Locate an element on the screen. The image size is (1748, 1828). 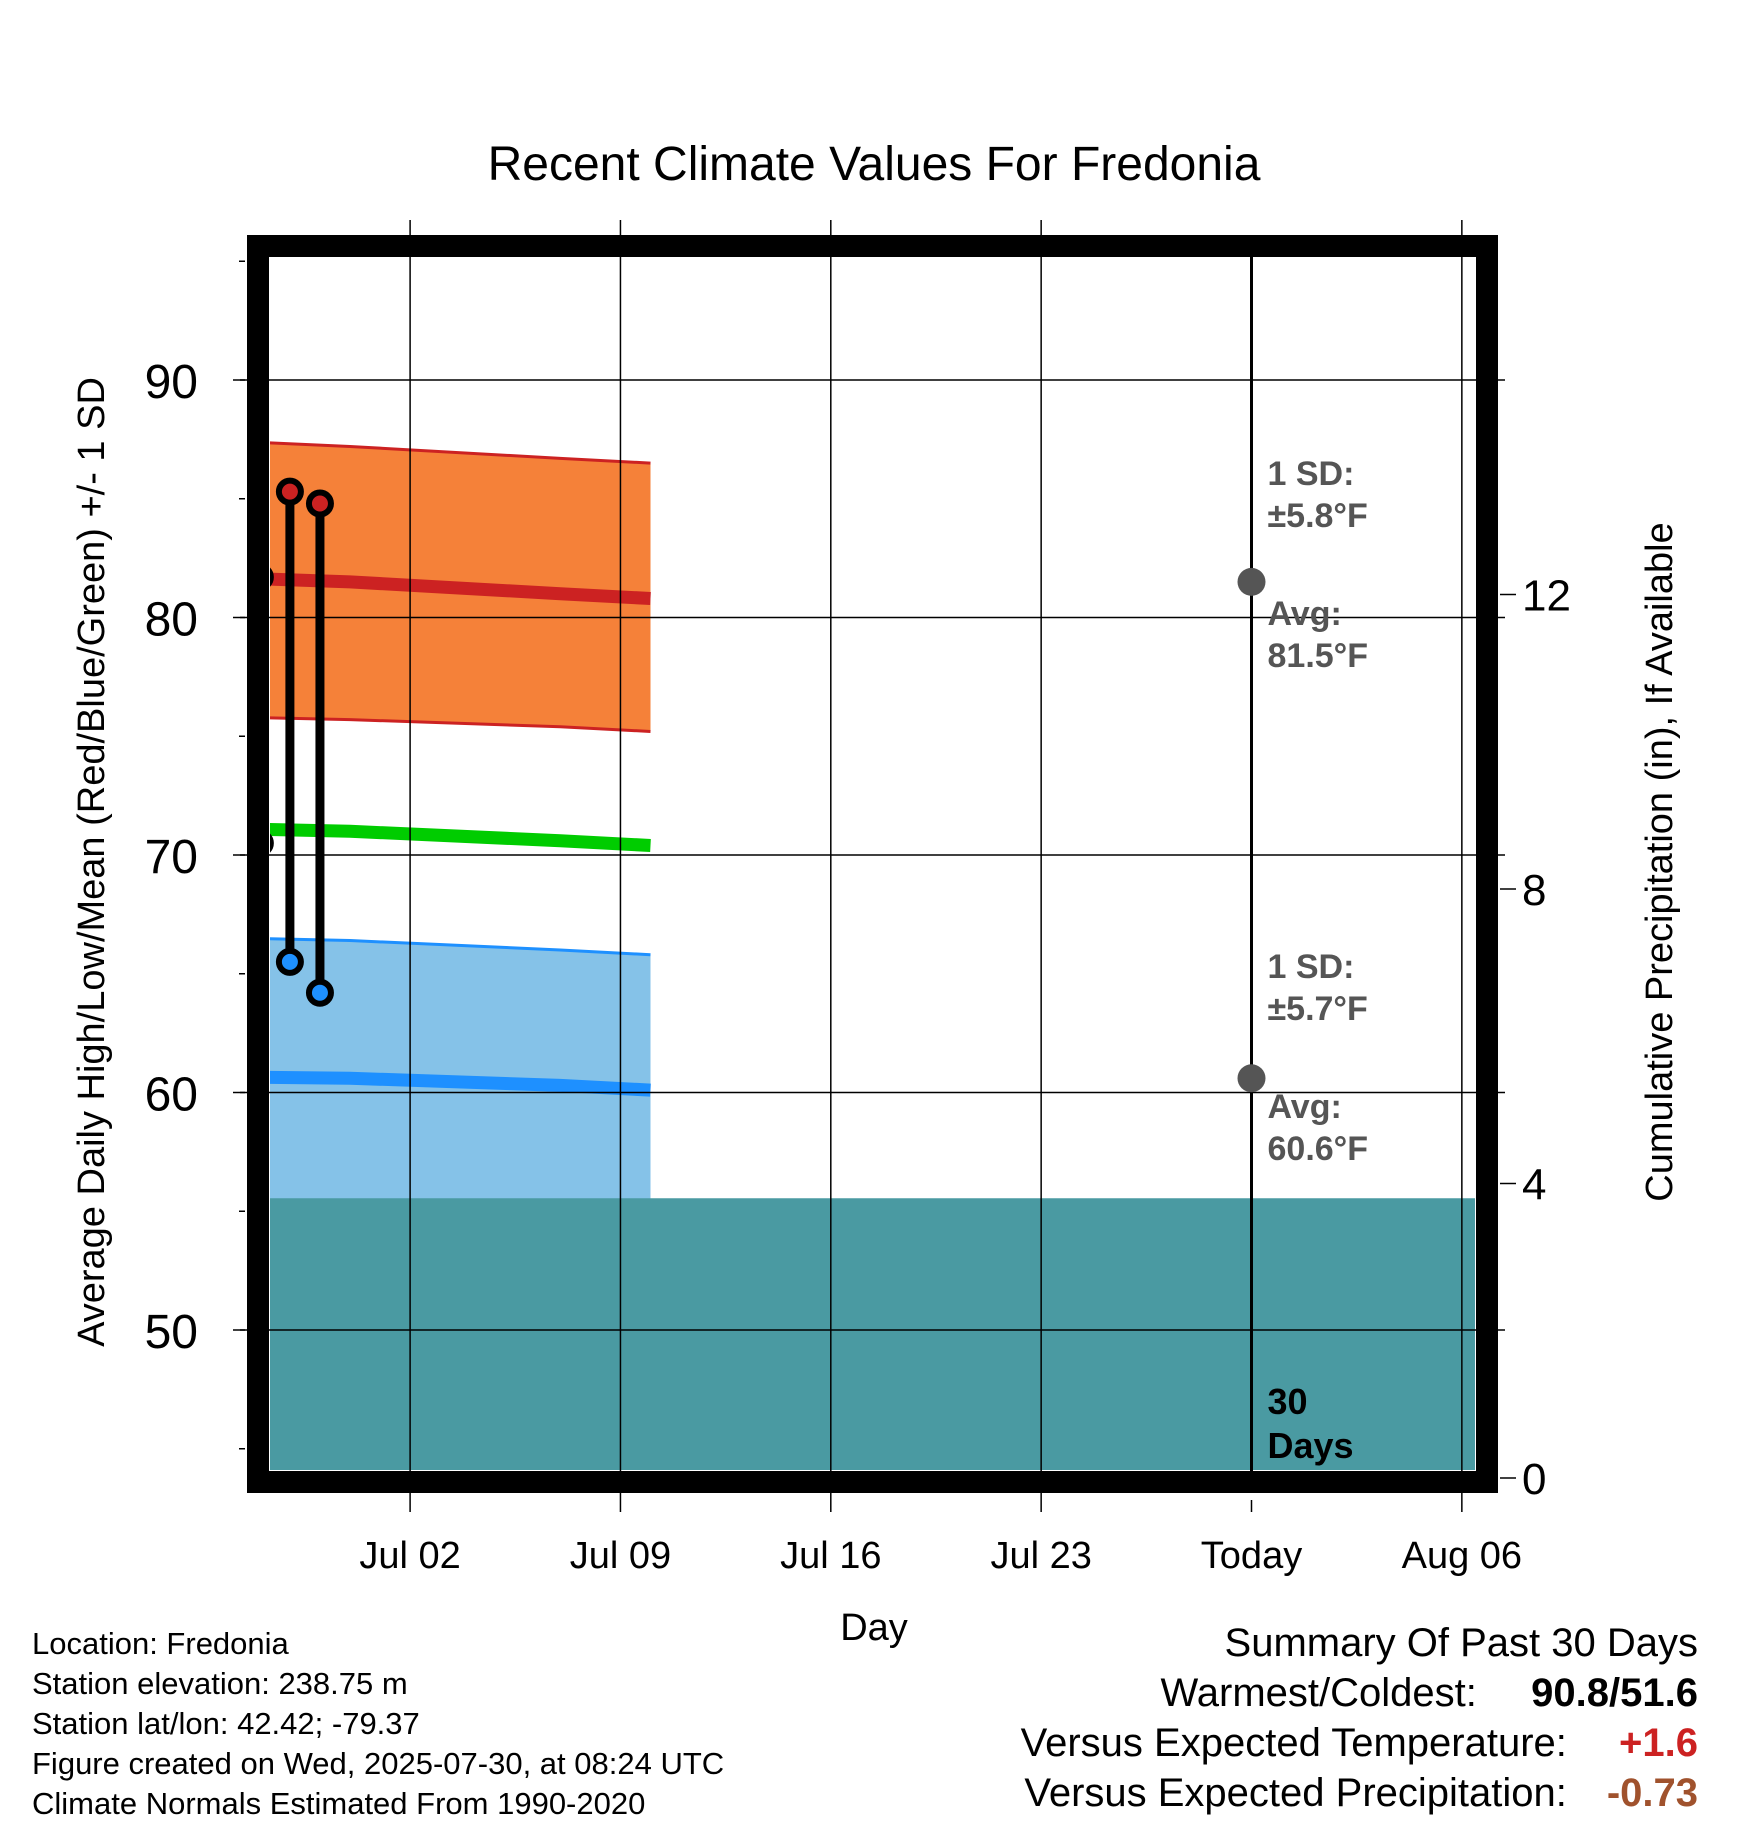
latlon-text: Station lat/lon: 42.42; -79.37 is located at coordinates (226, 1723).